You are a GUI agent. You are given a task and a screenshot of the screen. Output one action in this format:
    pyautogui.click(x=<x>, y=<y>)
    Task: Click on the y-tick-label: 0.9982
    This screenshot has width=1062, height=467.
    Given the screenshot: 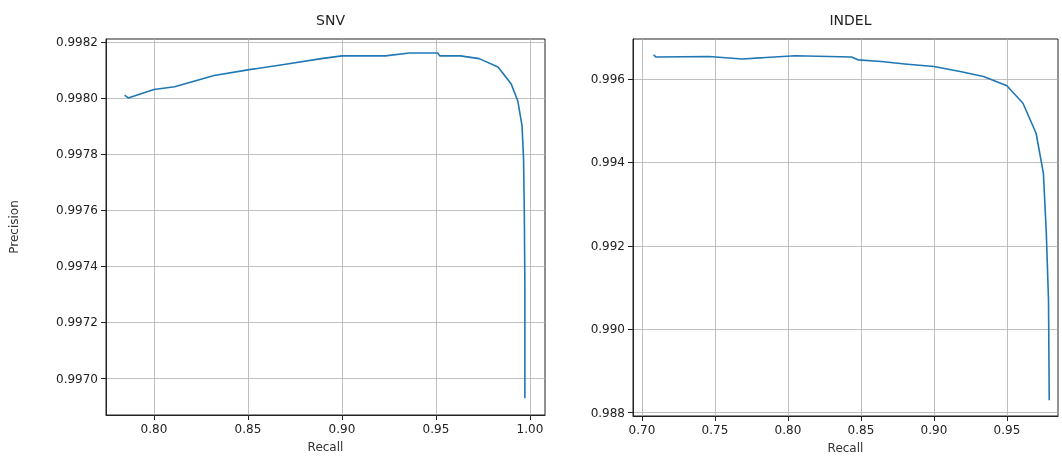 What is the action you would take?
    pyautogui.click(x=77, y=41)
    